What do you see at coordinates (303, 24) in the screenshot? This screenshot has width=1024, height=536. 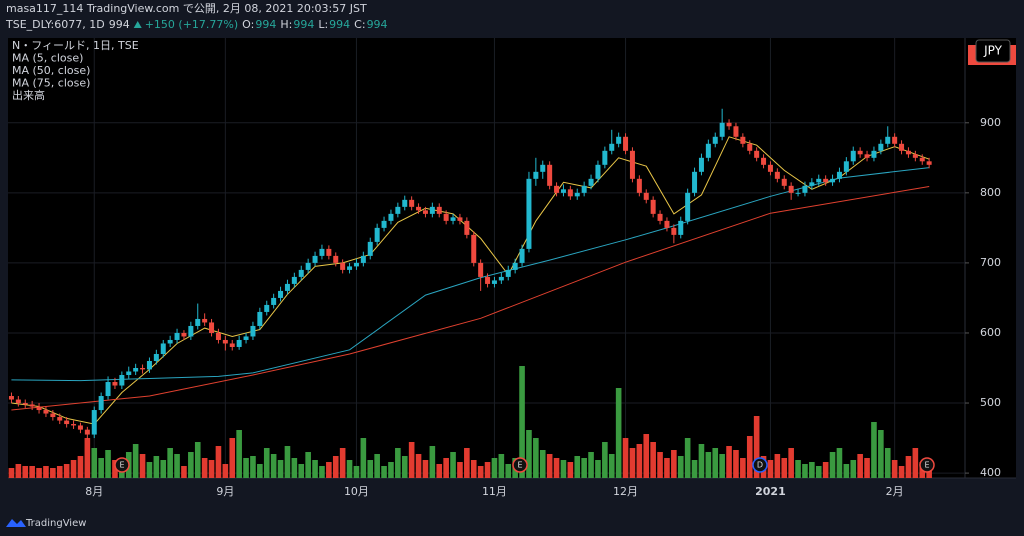 I see `ohlc-value: 994` at bounding box center [303, 24].